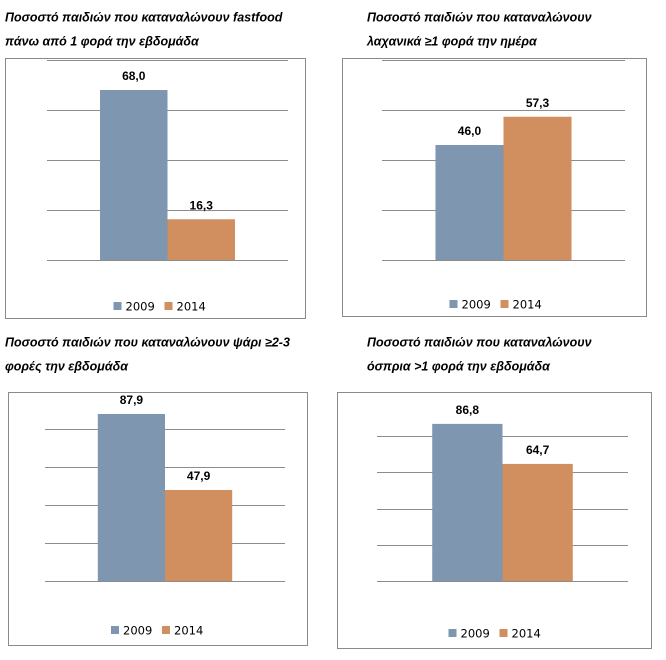 Image resolution: width=666 pixels, height=660 pixels. I want to click on value-label: 47,9, so click(199, 476).